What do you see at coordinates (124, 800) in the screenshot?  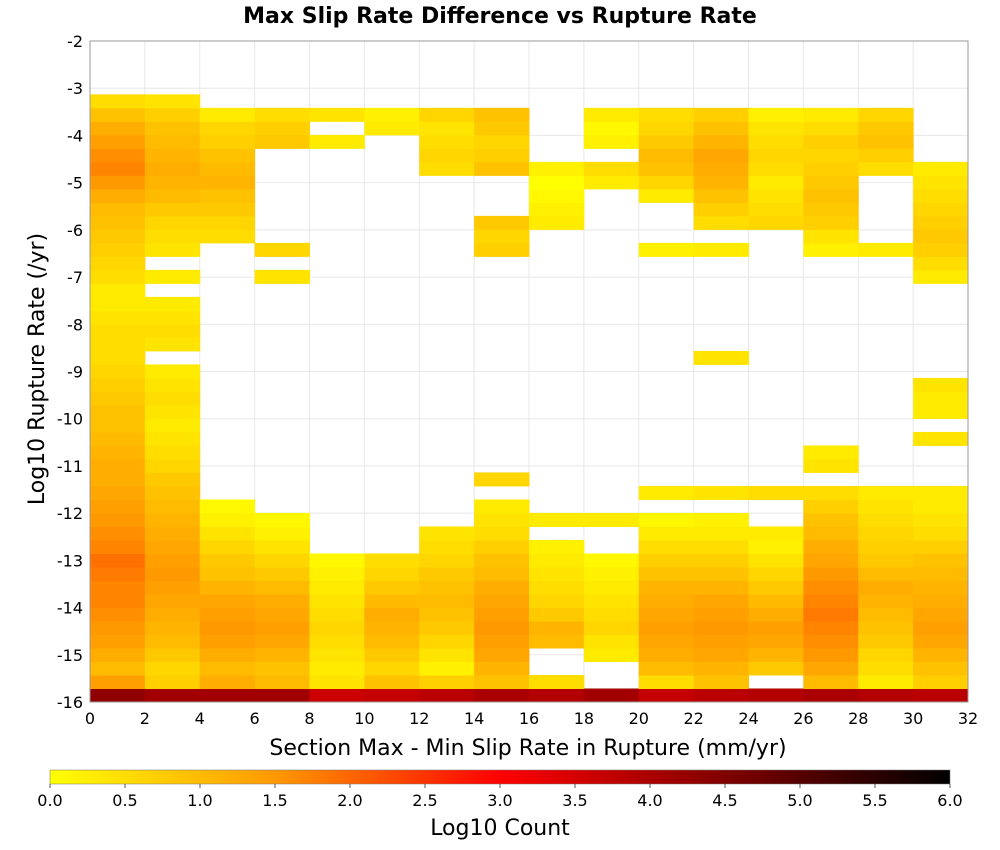 I see `colorbar-tick-label: 0.5` at bounding box center [124, 800].